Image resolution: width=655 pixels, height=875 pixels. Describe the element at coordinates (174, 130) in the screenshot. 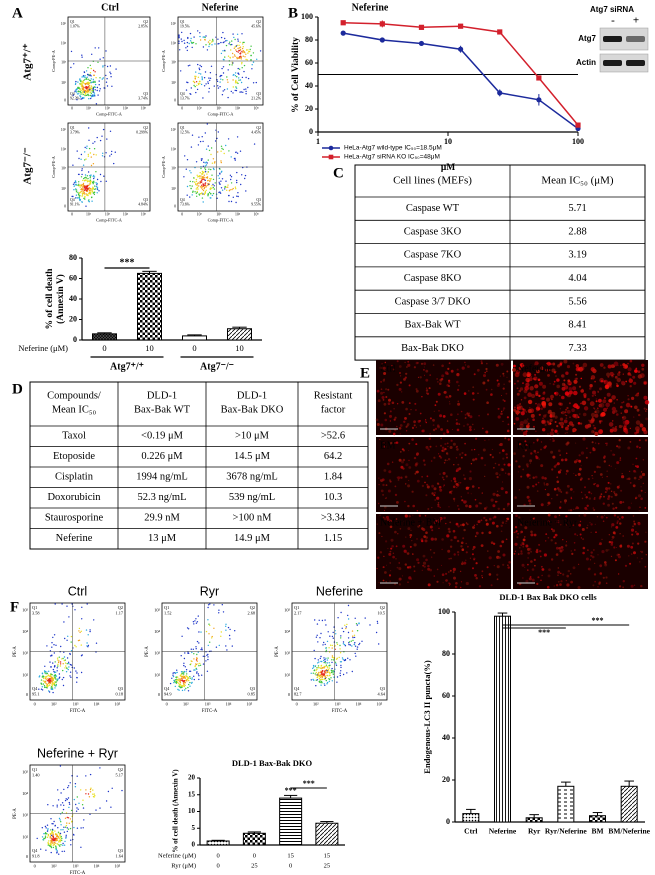

I see `y-tick-label: 10⁵` at that location.